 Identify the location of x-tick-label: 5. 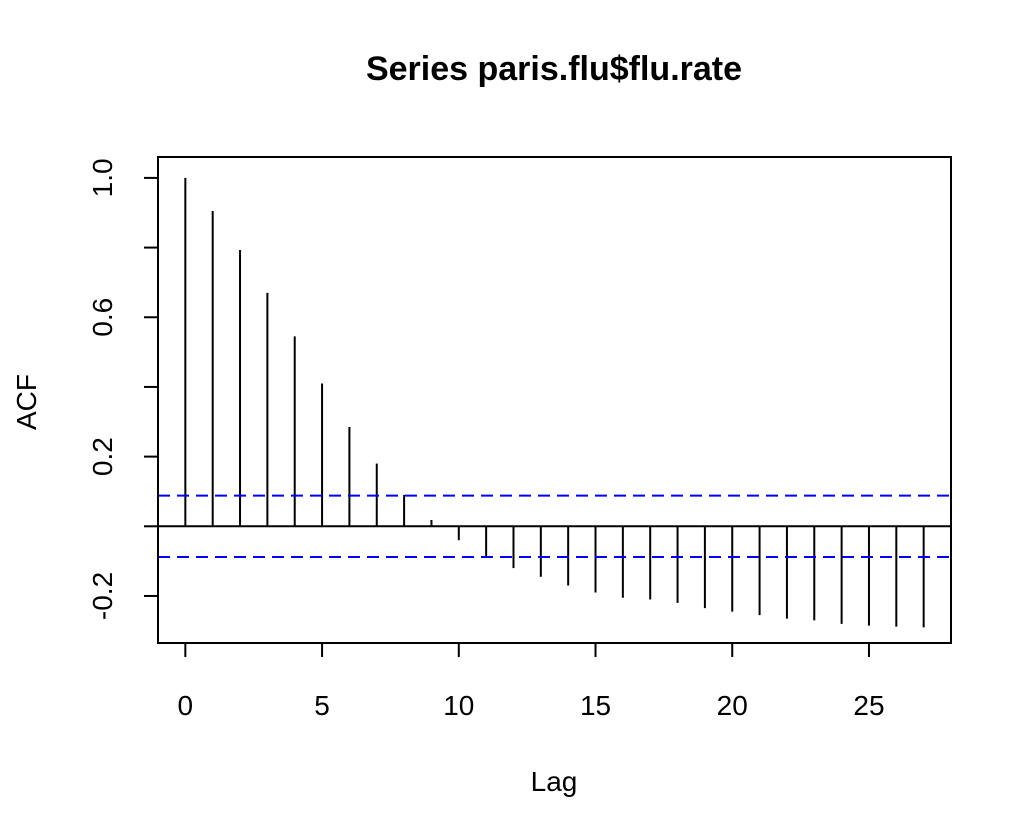
(322, 705).